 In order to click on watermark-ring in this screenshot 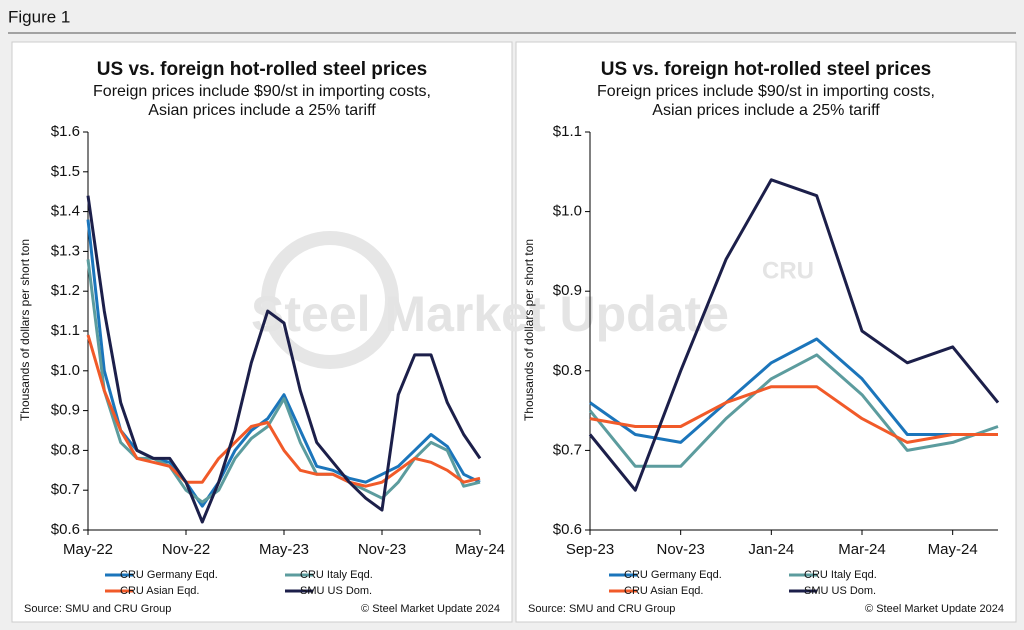, I will do `click(330, 300)`.